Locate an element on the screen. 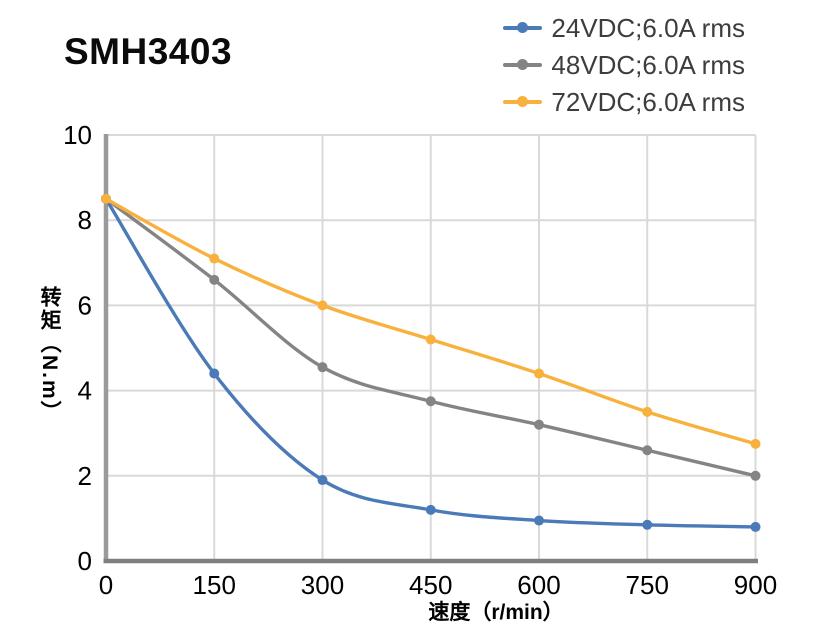 This screenshot has height=640, width=831. x-axis-title: 速度（r/min） is located at coordinates (496, 612).